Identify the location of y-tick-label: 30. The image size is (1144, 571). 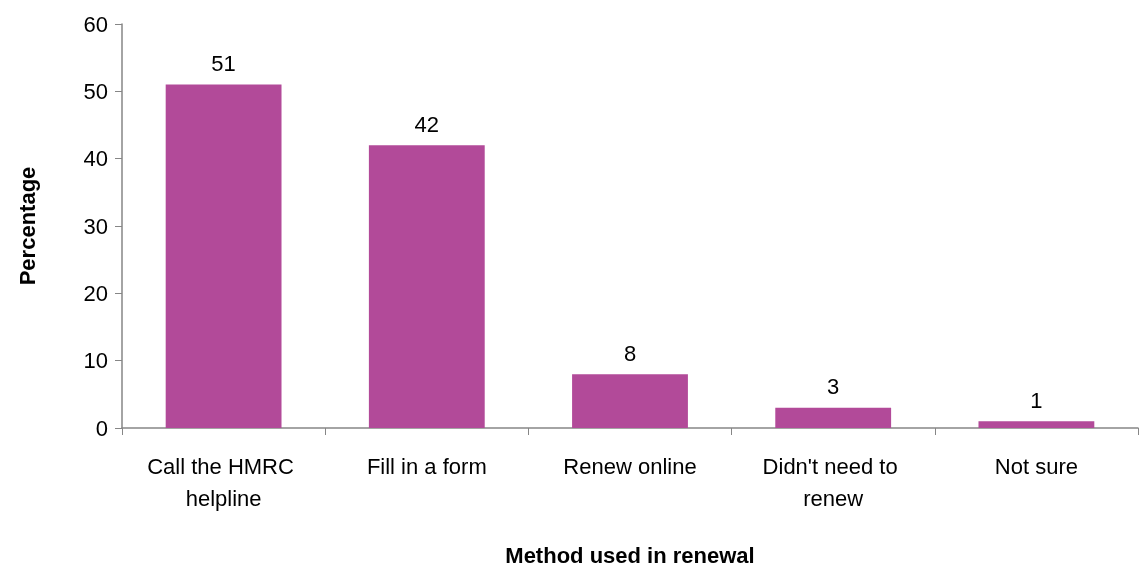
(95, 226).